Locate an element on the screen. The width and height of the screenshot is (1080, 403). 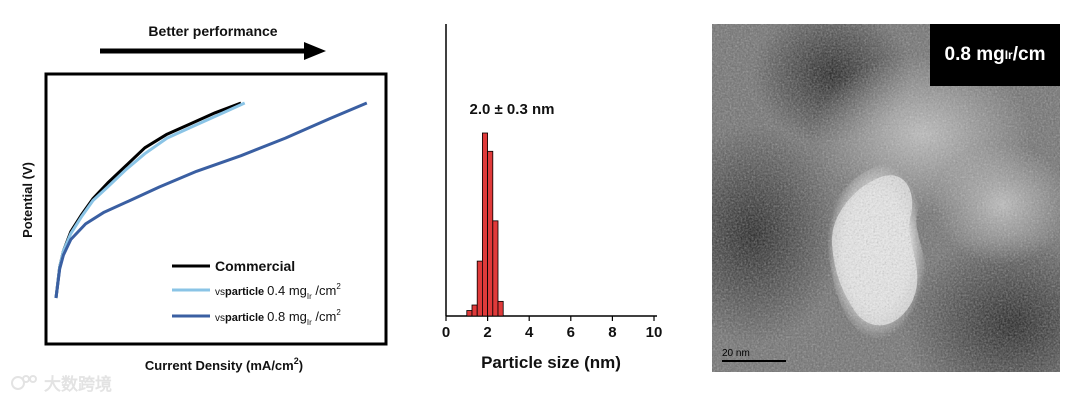
performance-arrow: Better performance is located at coordinates (213, 41).